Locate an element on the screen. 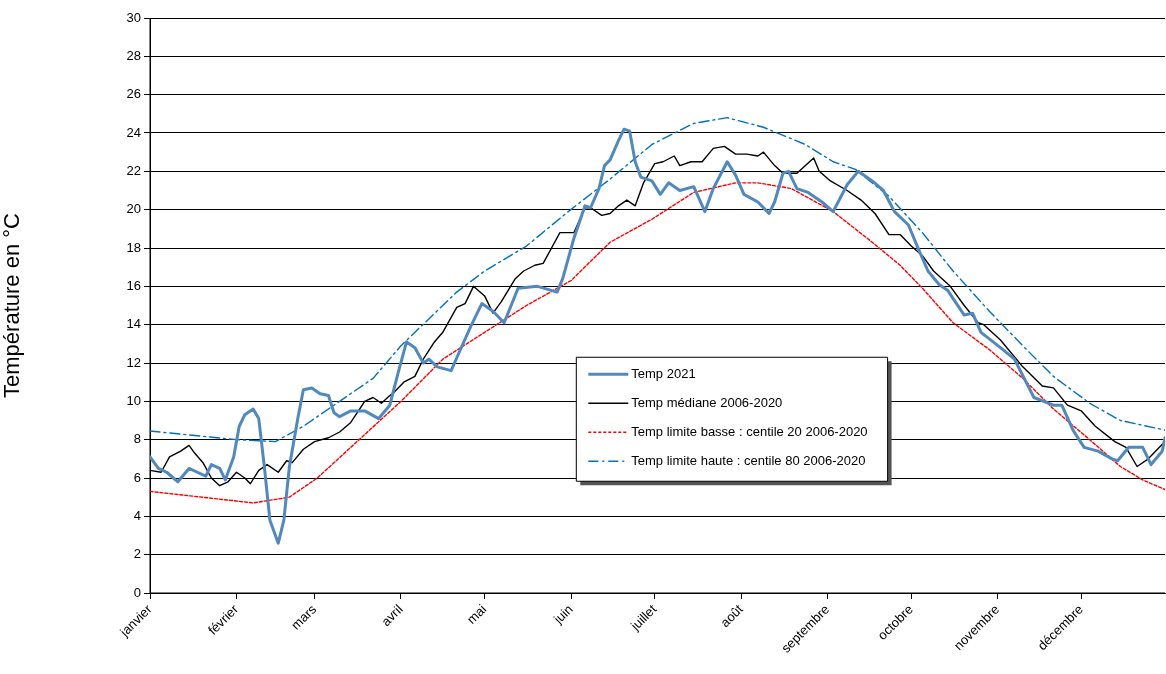 The height and width of the screenshot is (674, 1166). x-tick-label: mai is located at coordinates (476, 614).